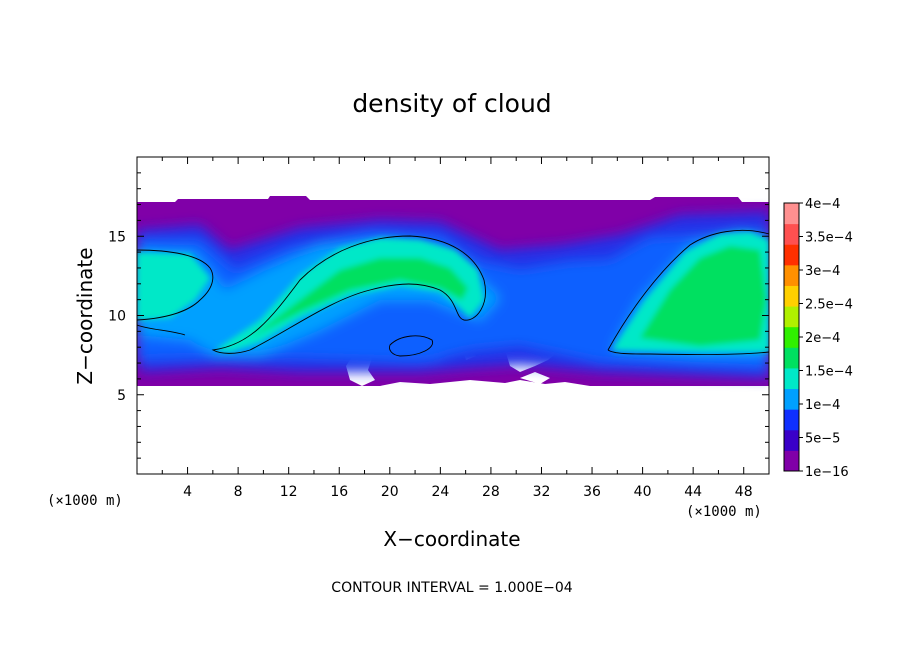 This screenshot has width=904, height=654. Describe the element at coordinates (451, 588) in the screenshot. I see `contour-interval-note: CONTOUR INTERVAL = 1.000E−04` at that location.